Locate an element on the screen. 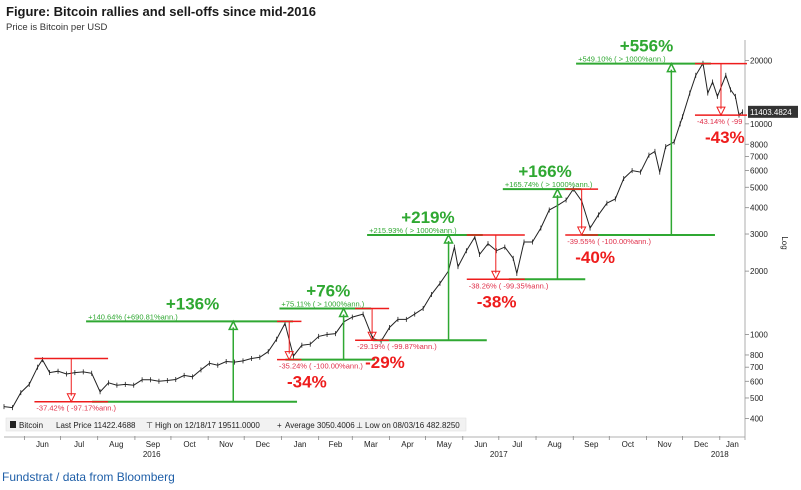 This screenshot has height=490, width=801. rally-detail-label: +549.10% ( > 1000%ann.) is located at coordinates (622, 59).